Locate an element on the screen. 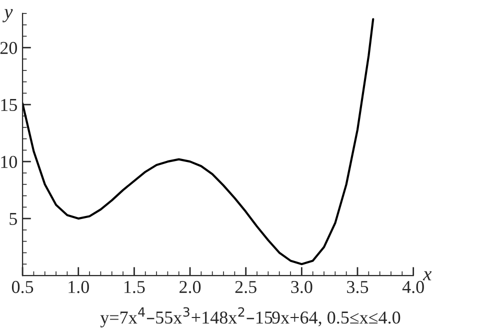 The width and height of the screenshot is (501, 336). x-tick-label: 3.5 is located at coordinates (357, 287).